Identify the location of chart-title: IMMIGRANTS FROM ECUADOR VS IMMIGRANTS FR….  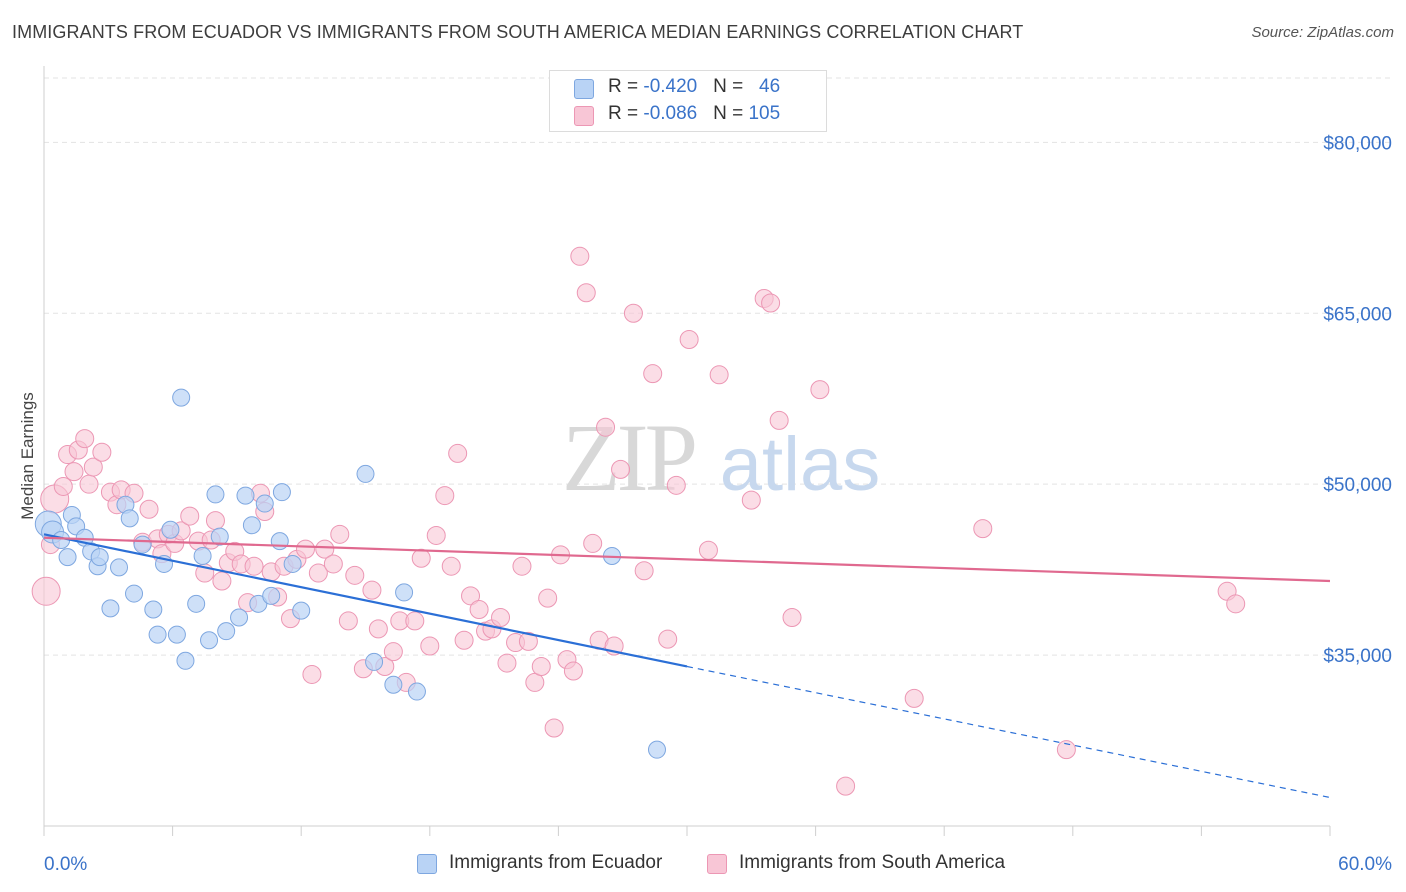
(518, 32).